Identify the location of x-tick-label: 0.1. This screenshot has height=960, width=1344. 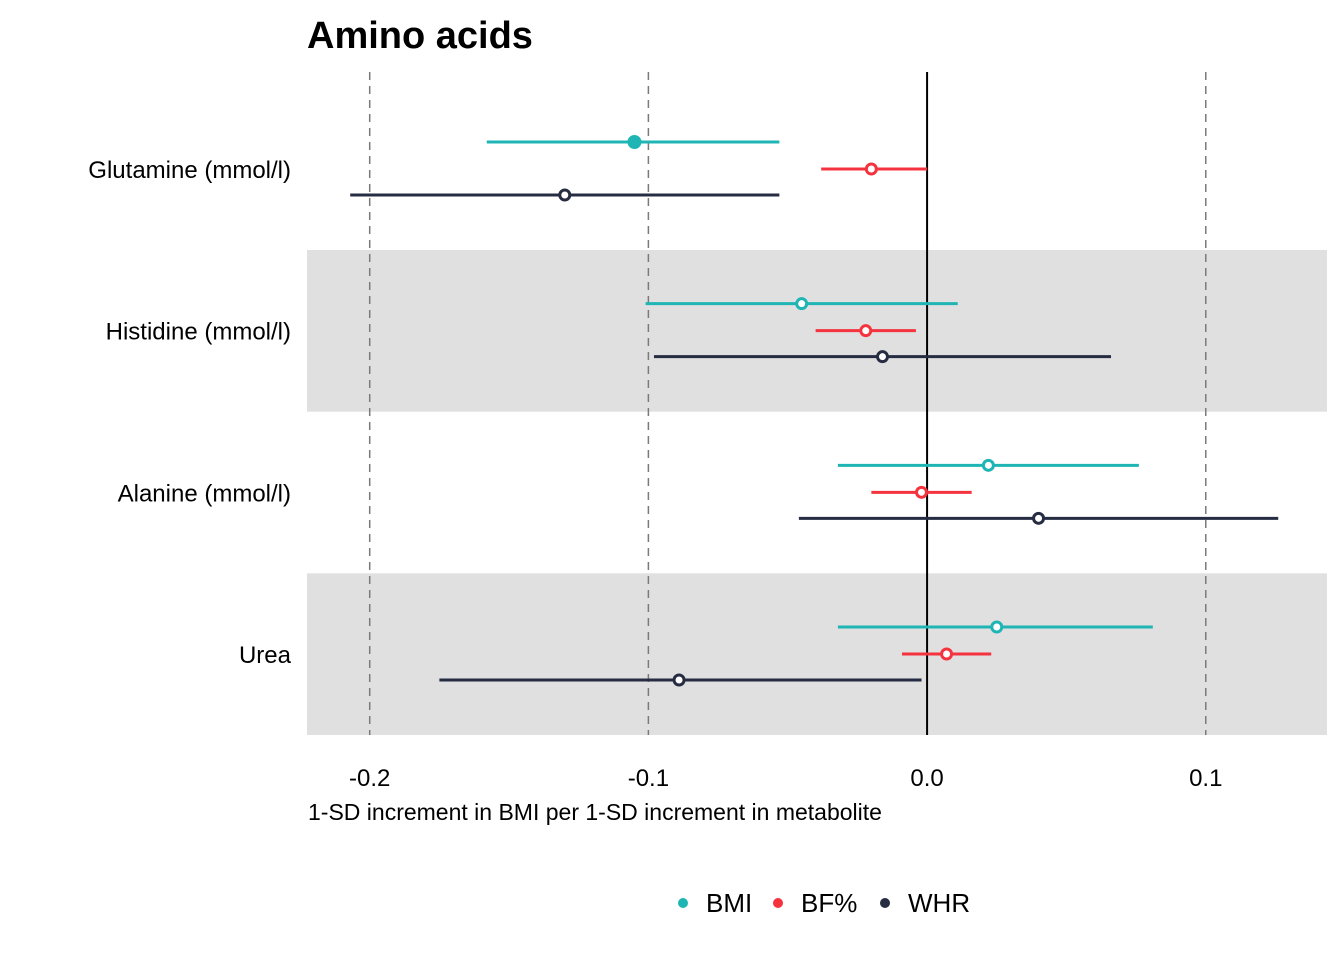
(1205, 778).